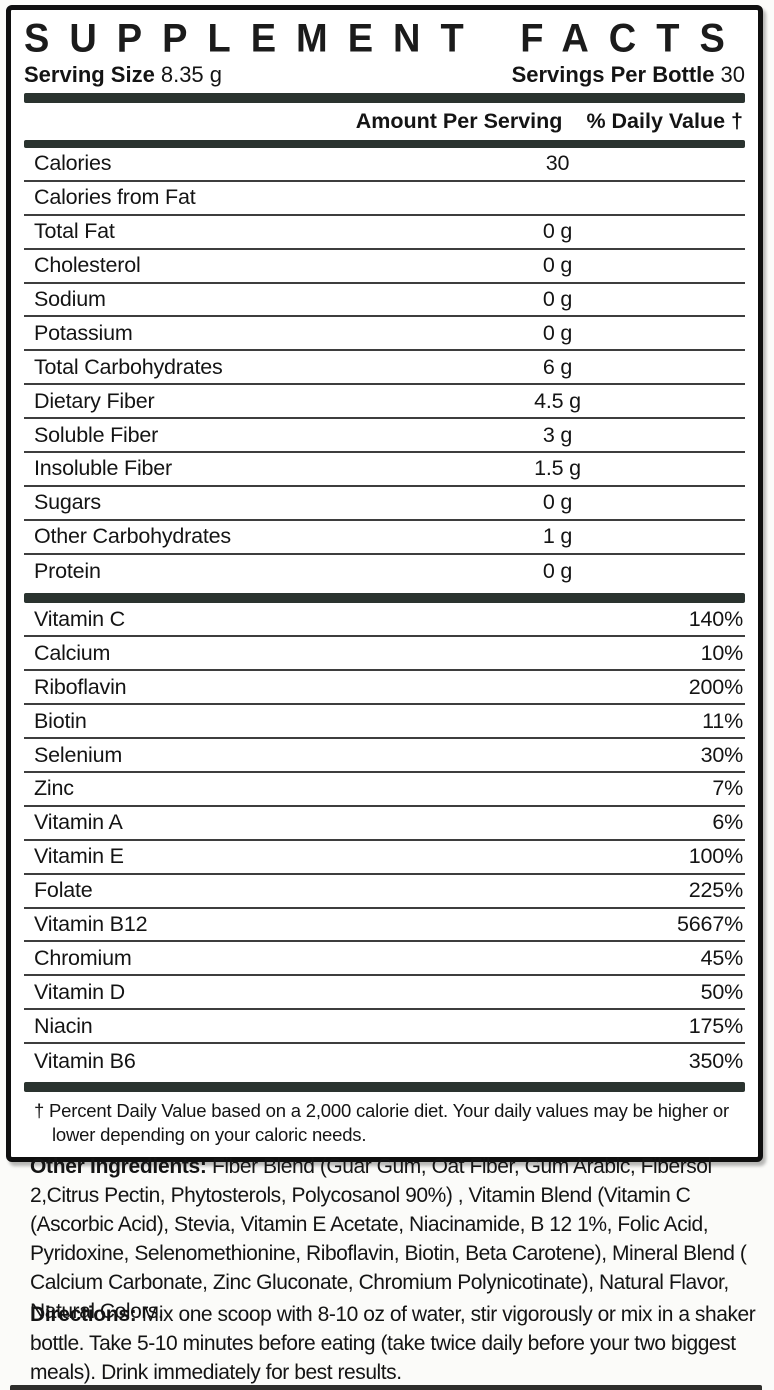 Image resolution: width=774 pixels, height=1390 pixels. What do you see at coordinates (191, 74) in the screenshot?
I see `serving-size-value: 8.35 g` at bounding box center [191, 74].